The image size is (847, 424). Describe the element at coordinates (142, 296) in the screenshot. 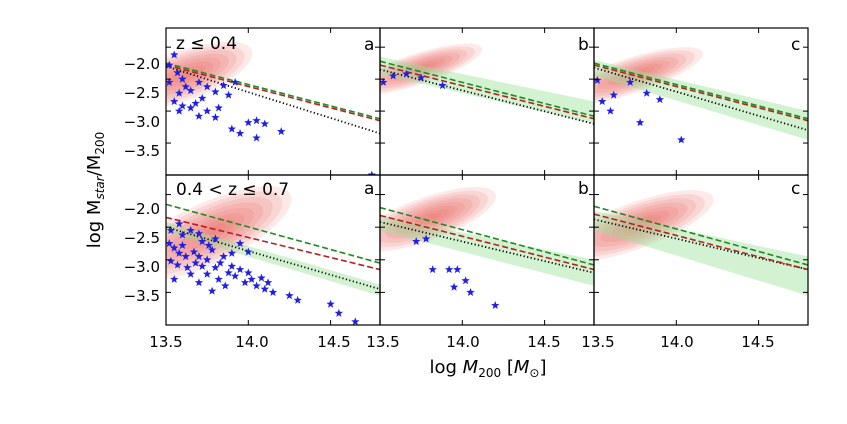

I see `ytick-label-bottom-3: −3.5` at that location.